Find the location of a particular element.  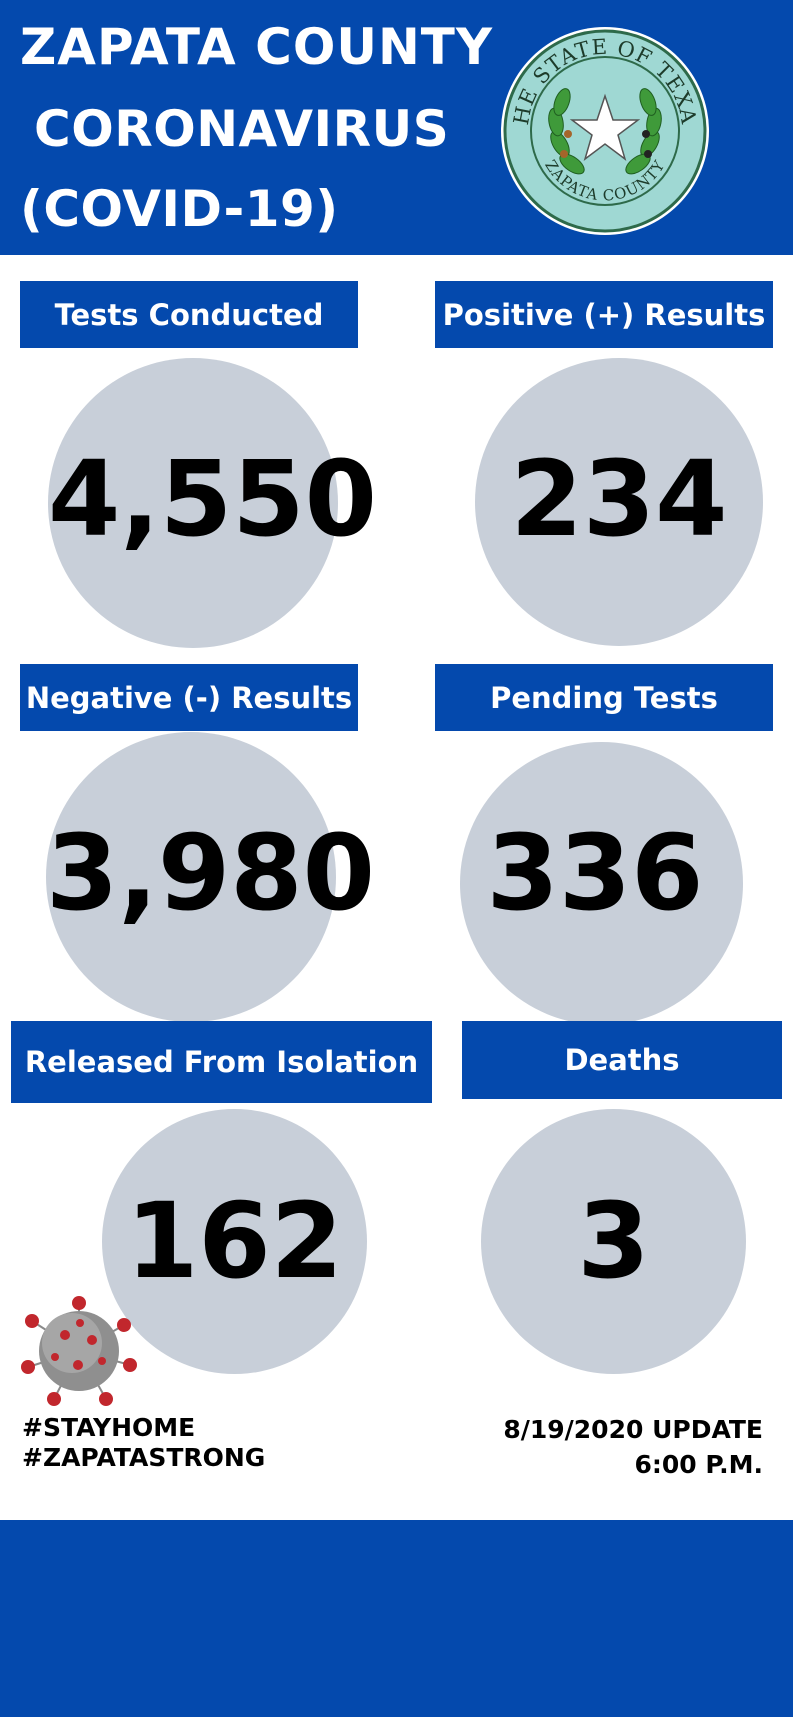

value-deaths: 3 is located at coordinates (613, 1241).